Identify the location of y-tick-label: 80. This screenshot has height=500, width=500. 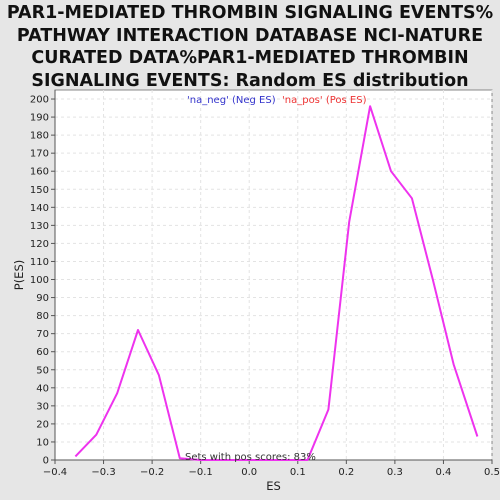
(42, 316).